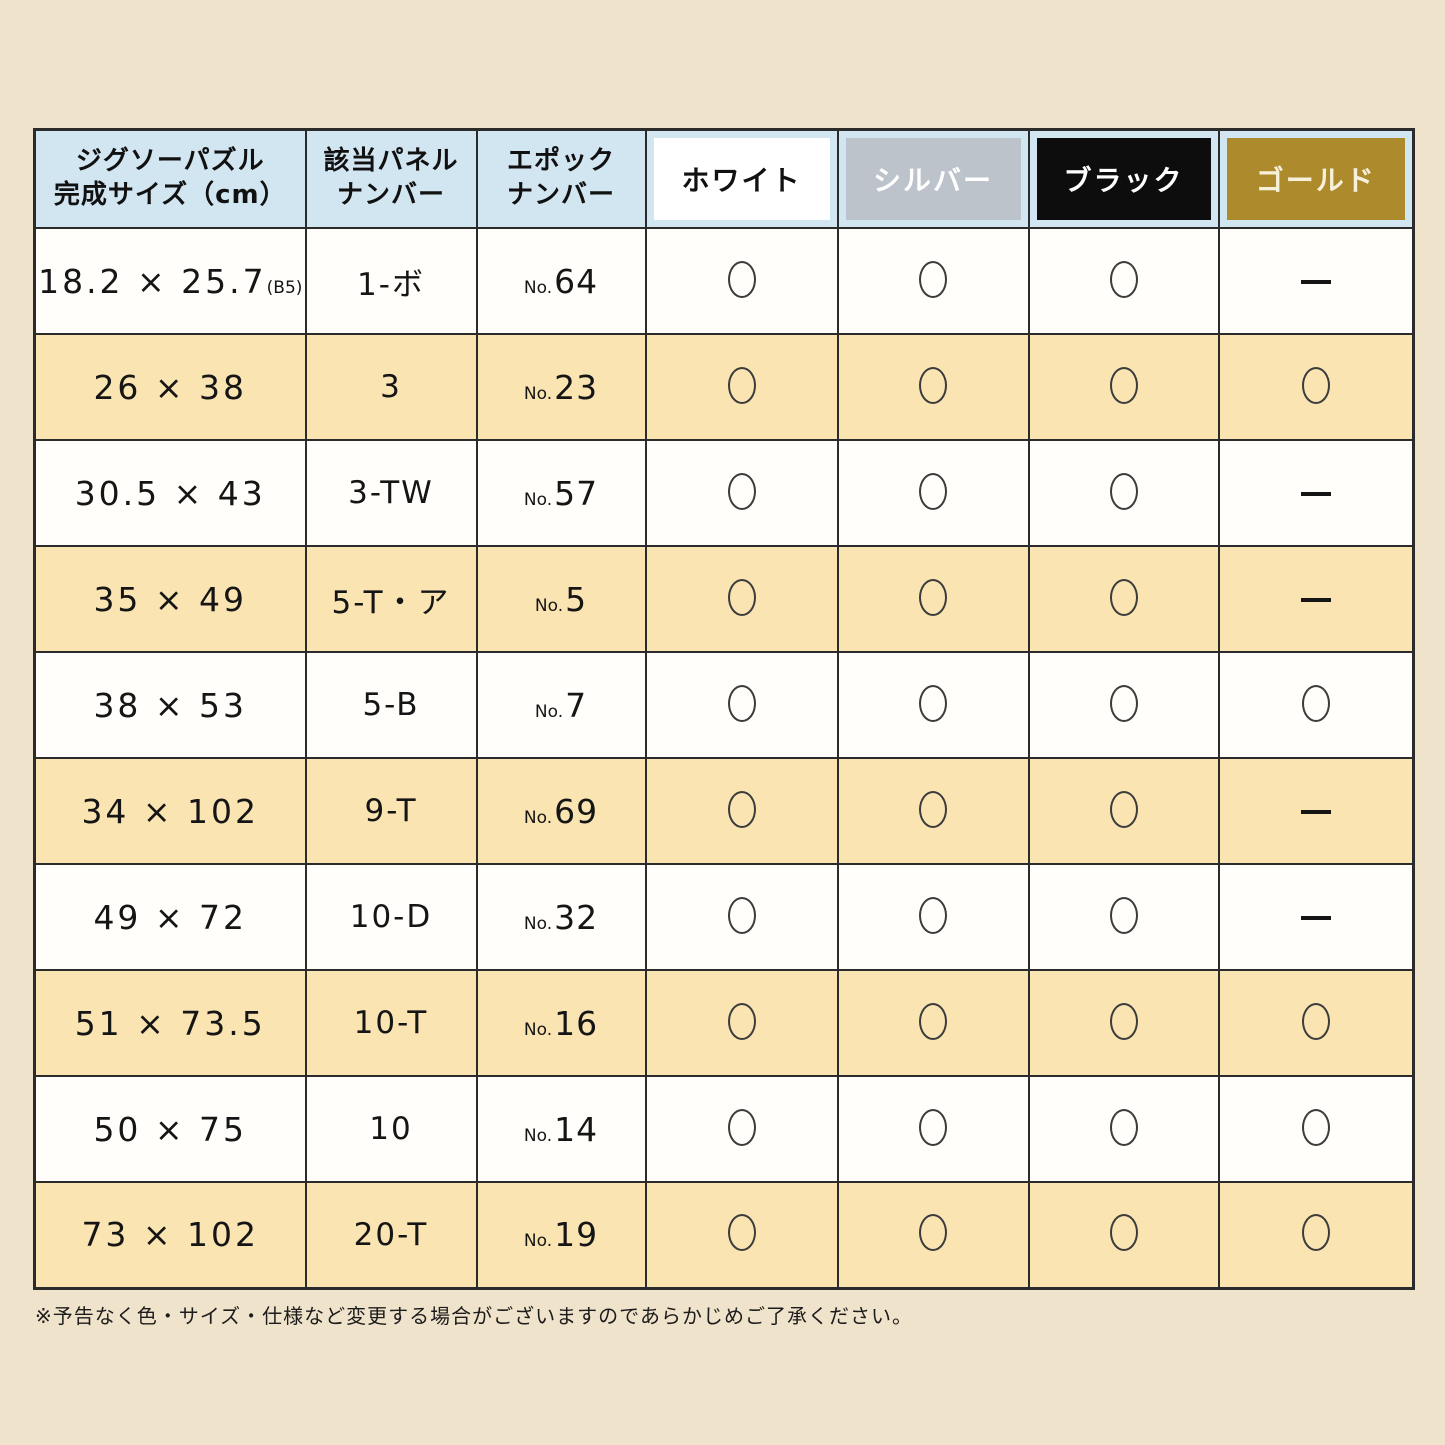 The width and height of the screenshot is (1445, 1445). What do you see at coordinates (724, 1023) in the screenshot?
I see `table-row: 51 × 73.5 10-T No.16` at bounding box center [724, 1023].